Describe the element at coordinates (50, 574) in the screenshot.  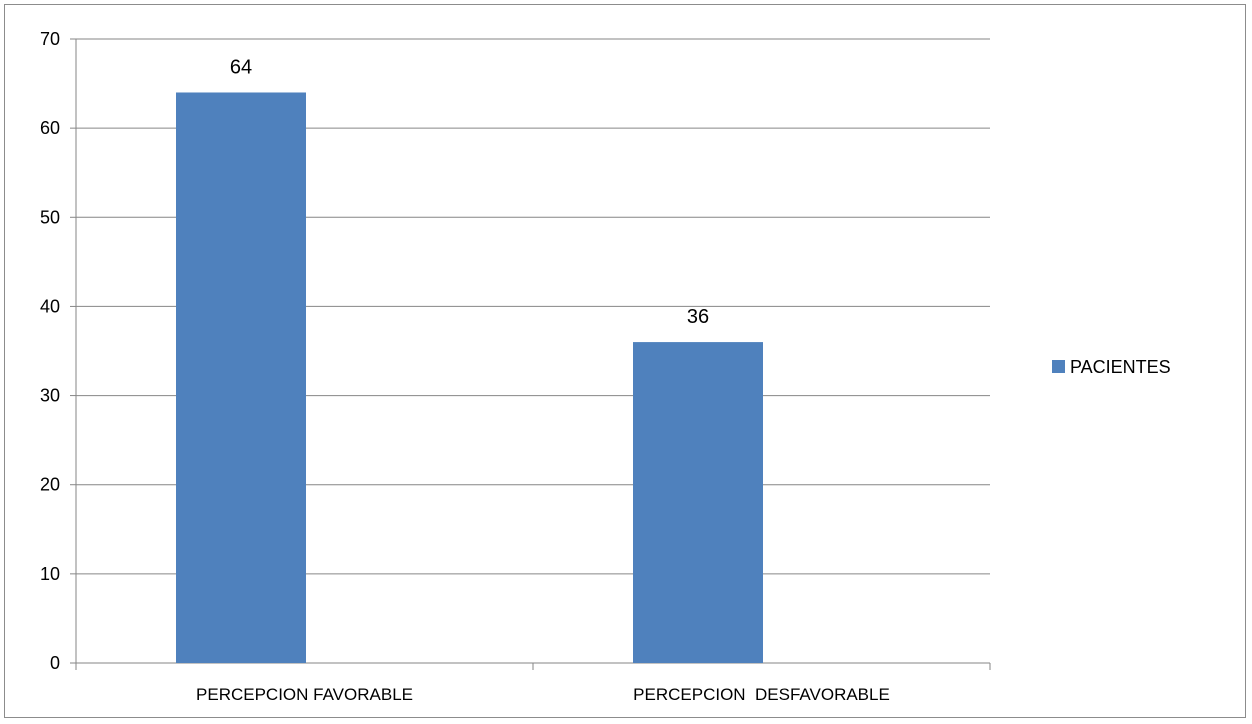
I see `y-tick-label: 10` at that location.